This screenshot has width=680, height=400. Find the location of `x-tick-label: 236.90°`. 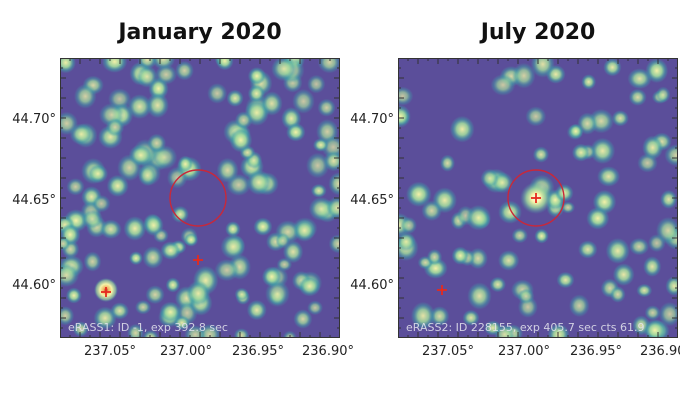

x-tick-label: 236.90° is located at coordinates (660, 351).